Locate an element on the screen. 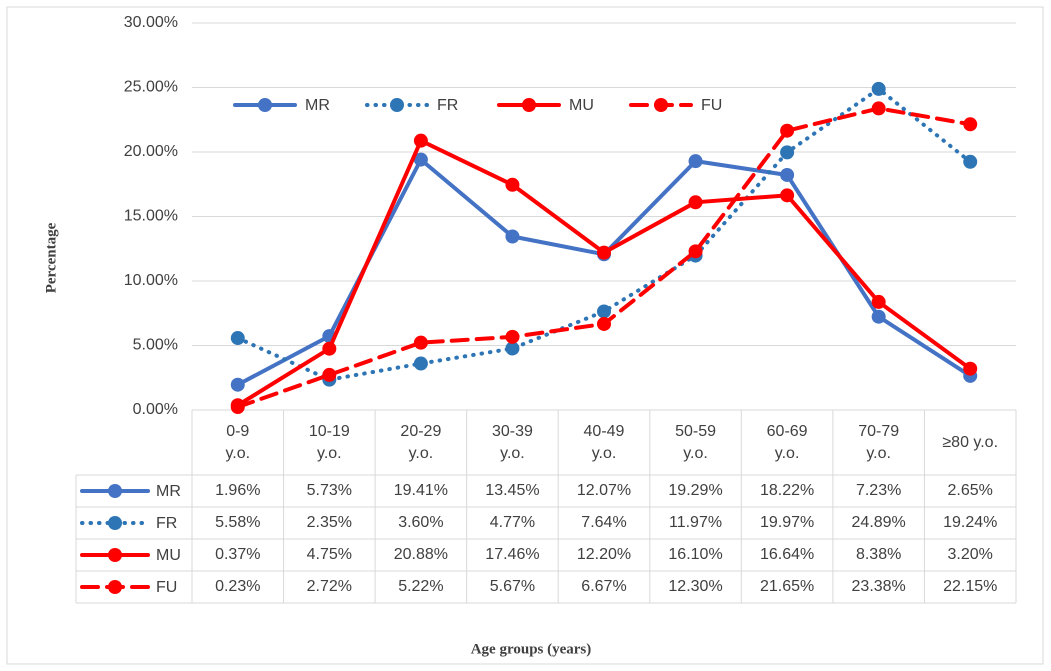  x-tick-label: 10-19 y.o. is located at coordinates (329, 442).